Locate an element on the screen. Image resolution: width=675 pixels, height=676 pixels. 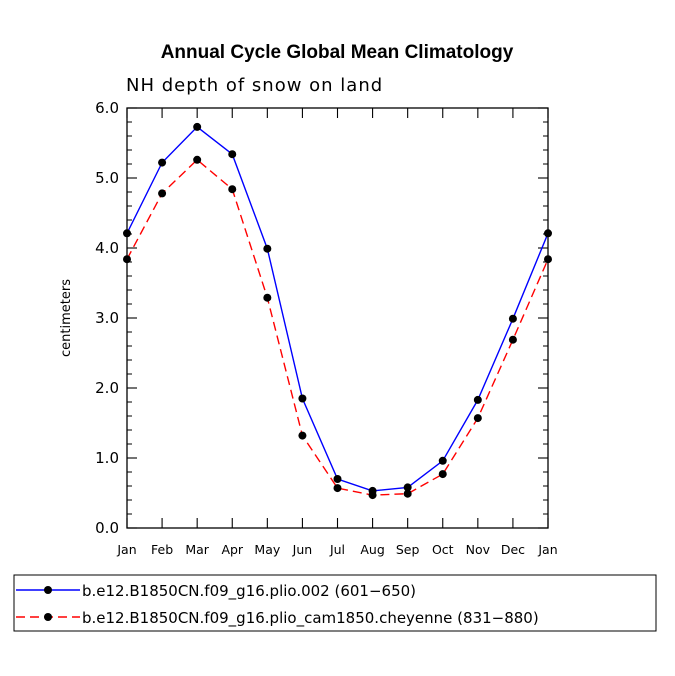
x-tick-label: Sep is located at coordinates (408, 549).